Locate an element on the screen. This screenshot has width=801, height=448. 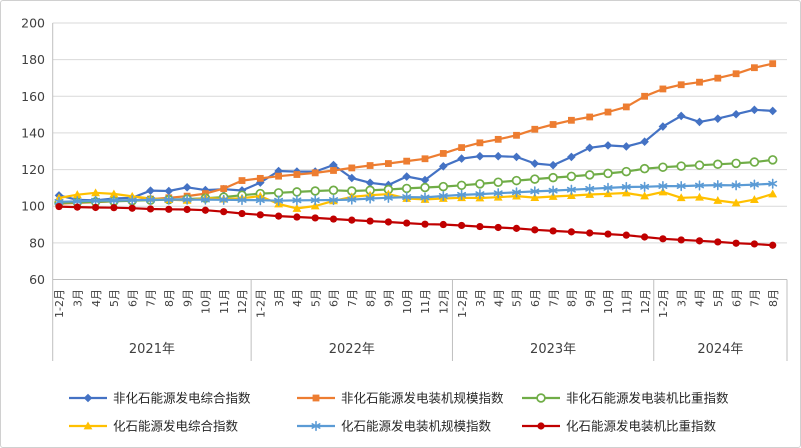
series-line is located at coordinates (415, 192).